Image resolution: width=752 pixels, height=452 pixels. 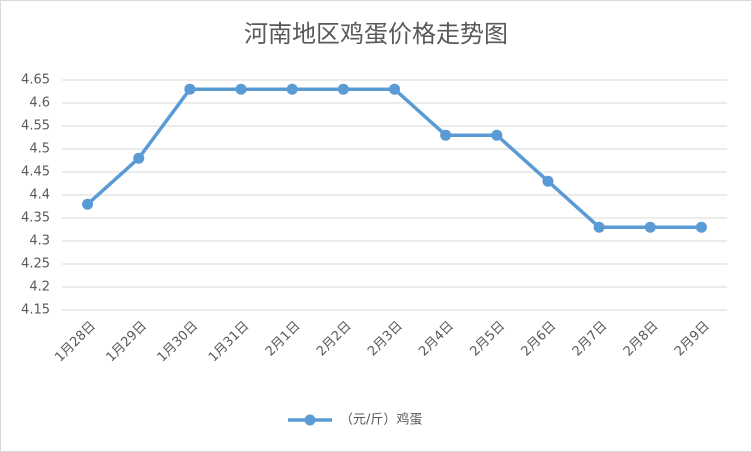 What do you see at coordinates (381, 420) in the screenshot?
I see `legend-label: （元/斤）鸡蛋` at bounding box center [381, 420].